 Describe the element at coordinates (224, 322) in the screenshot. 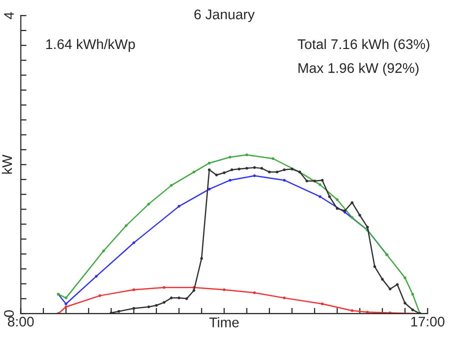

I see `x-axis-title: Time` at that location.